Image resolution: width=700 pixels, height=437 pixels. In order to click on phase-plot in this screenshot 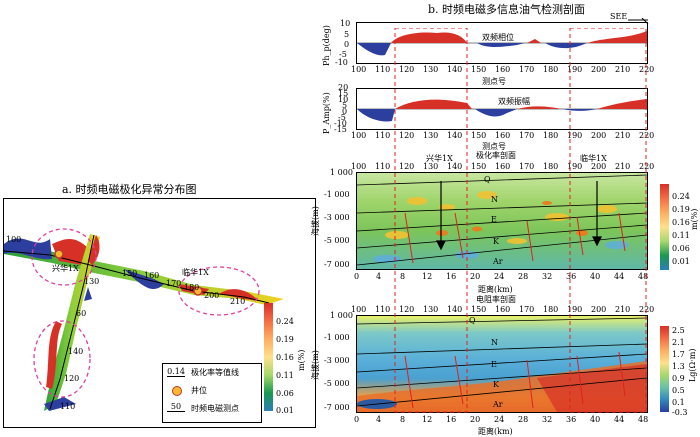, I will do `click(502, 43)`.